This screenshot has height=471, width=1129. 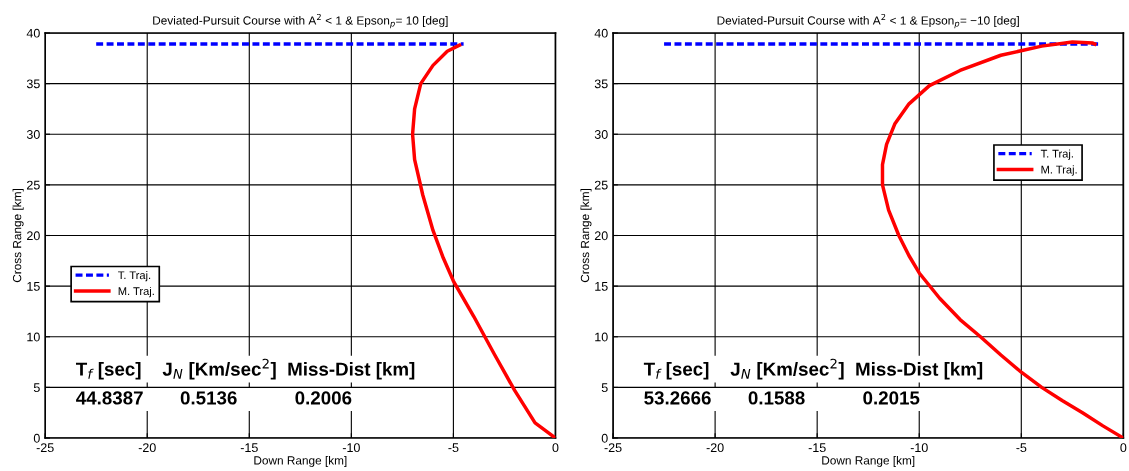 What do you see at coordinates (214, 398) in the screenshot?
I see `annotation: 44.8387 0.5136 0.2006` at bounding box center [214, 398].